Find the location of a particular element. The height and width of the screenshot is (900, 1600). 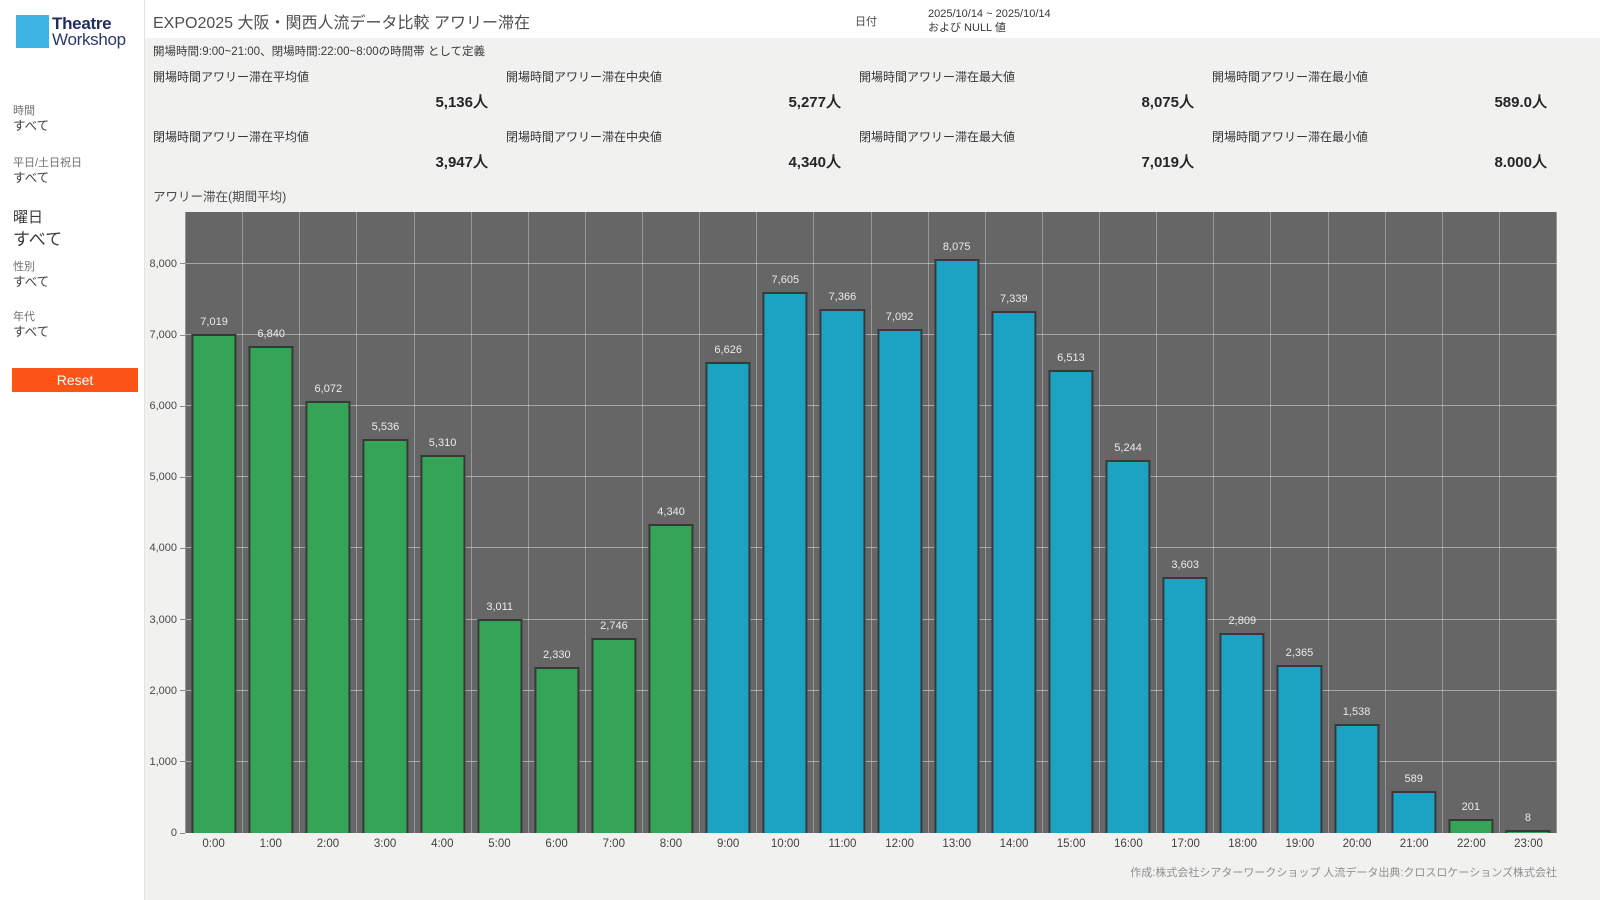

filter-time-value: すべて is located at coordinates (31, 126).